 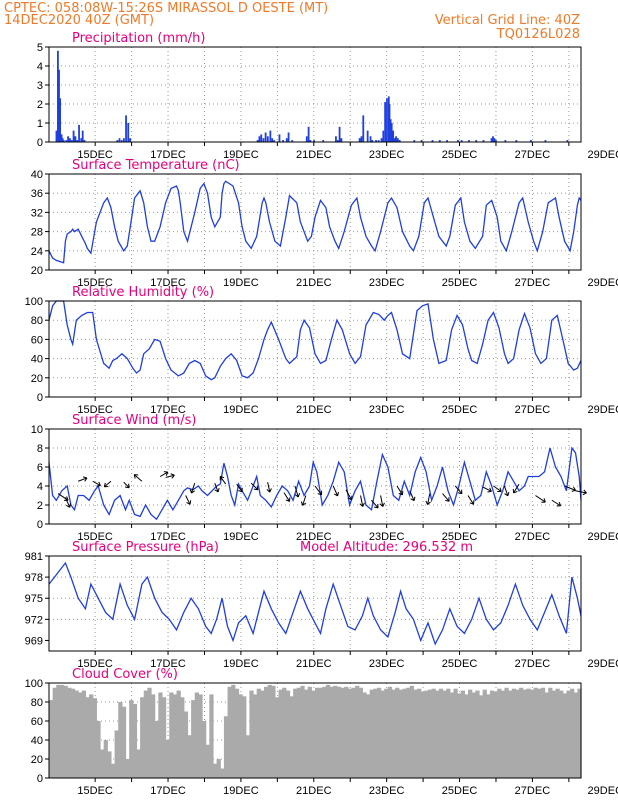 I want to click on wind-ytick-label: 6, so click(x=40, y=468).